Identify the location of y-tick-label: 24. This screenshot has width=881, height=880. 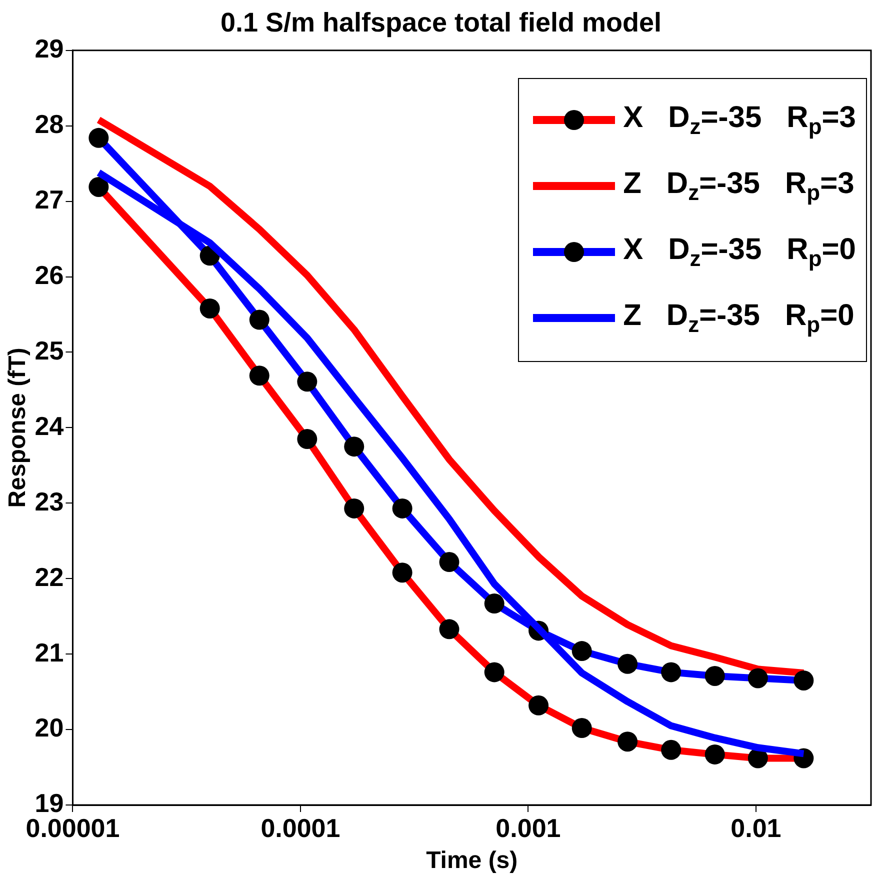
(49, 425).